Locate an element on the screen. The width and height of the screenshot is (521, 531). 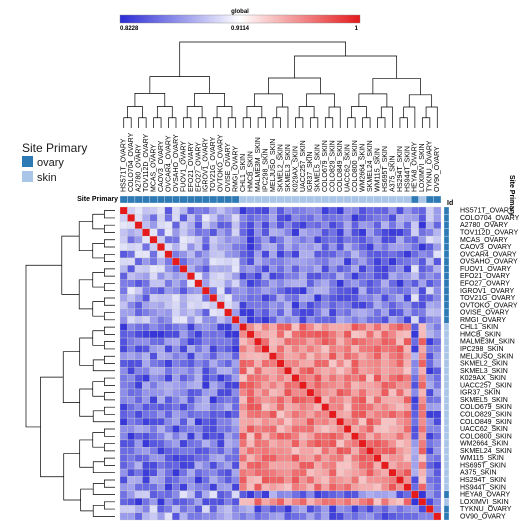
row-label: A2780_OVARY is located at coordinates (484, 225).